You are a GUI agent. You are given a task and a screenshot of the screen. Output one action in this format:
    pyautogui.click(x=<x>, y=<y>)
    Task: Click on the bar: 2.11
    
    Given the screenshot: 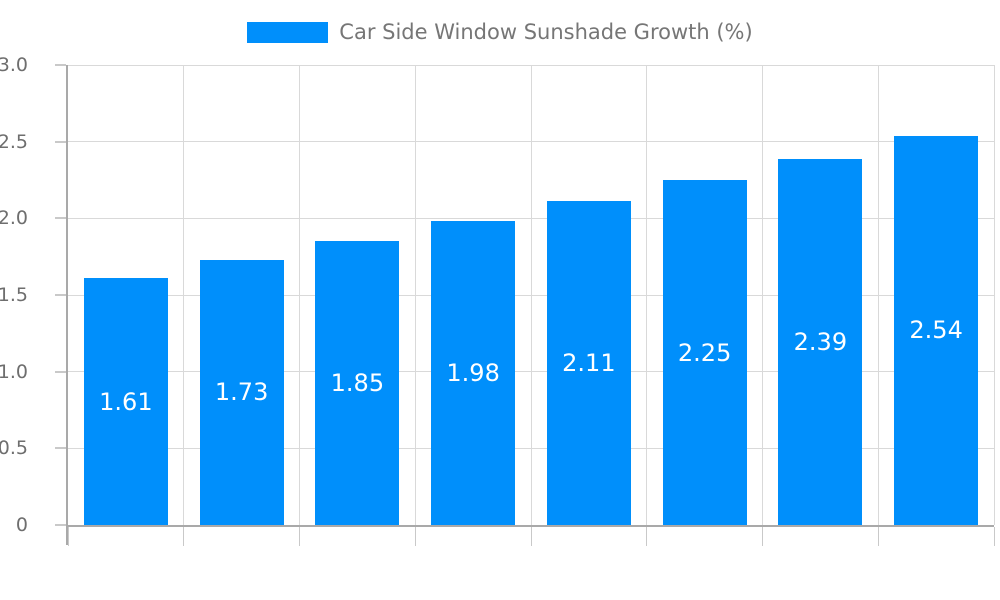 What is the action you would take?
    pyautogui.click(x=588, y=363)
    